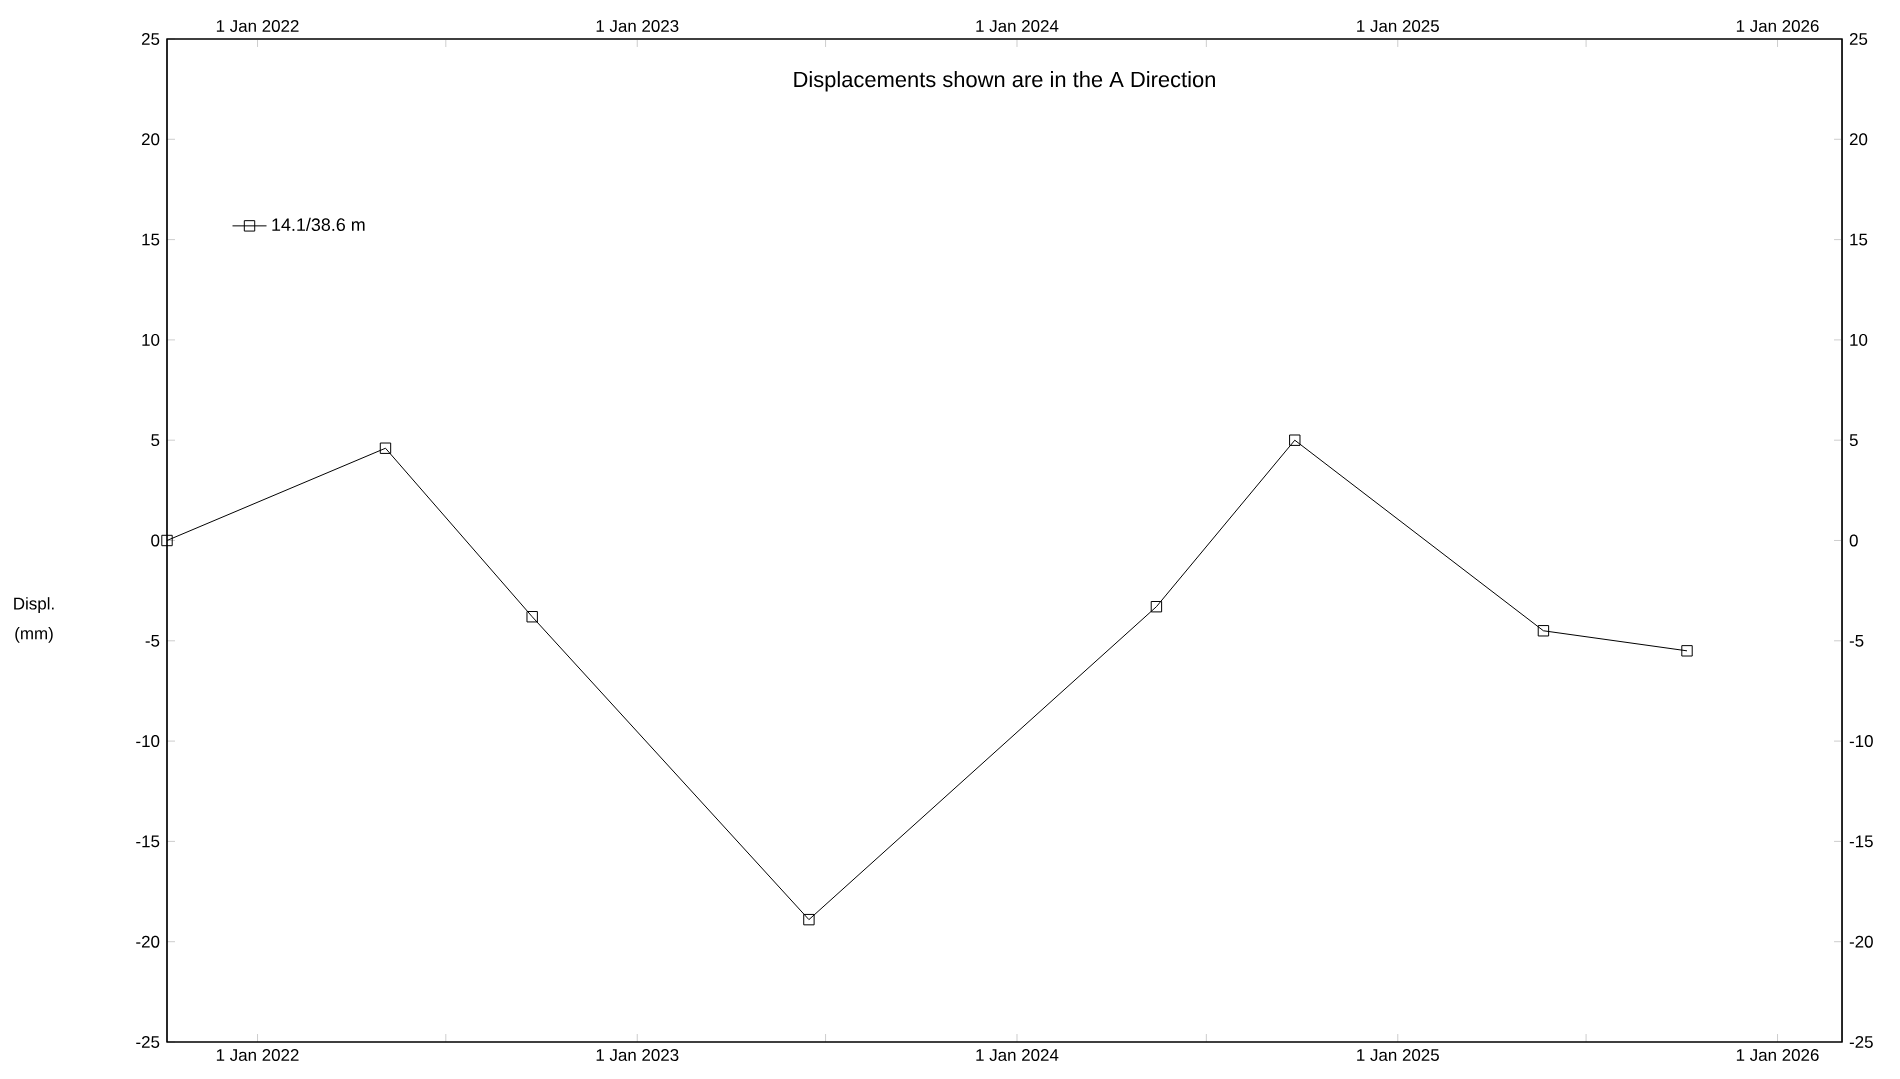 This screenshot has height=1079, width=1900. I want to click on x2-tick-label: 1 Jan 2024, so click(1017, 1055).